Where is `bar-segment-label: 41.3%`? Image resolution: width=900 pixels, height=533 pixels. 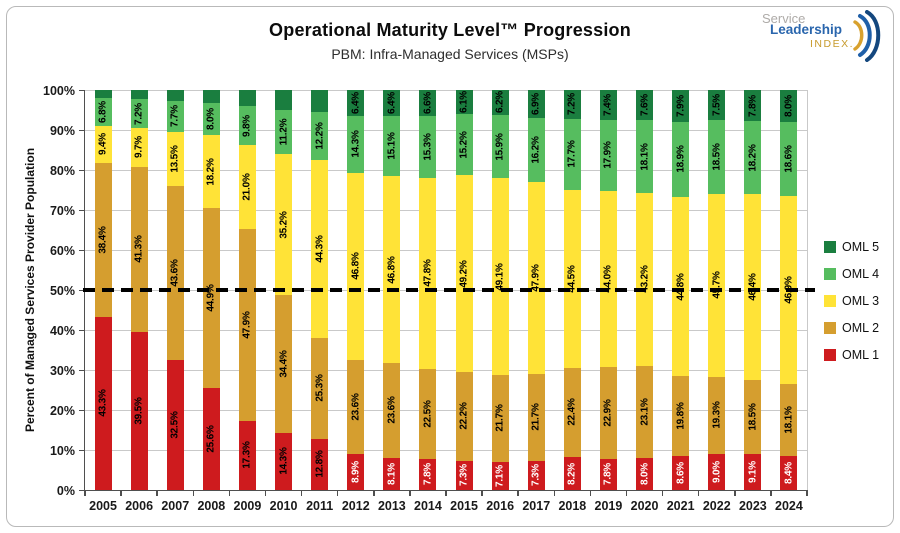
bar-segment-label: 41.3% is located at coordinates (139, 249).